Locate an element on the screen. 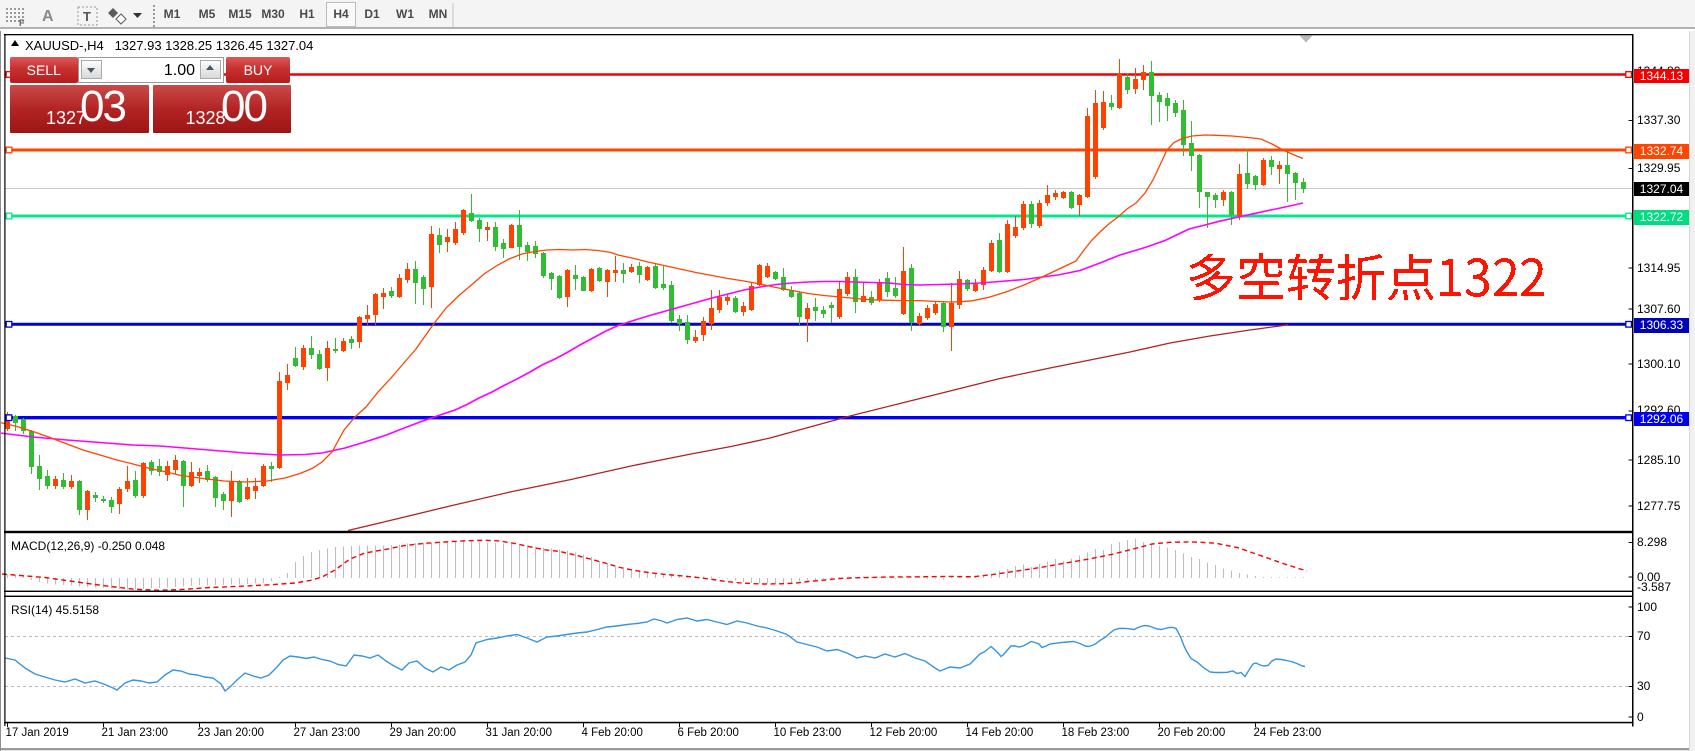 This screenshot has width=1695, height=751. svg-text: F is located at coordinates (22, 23).